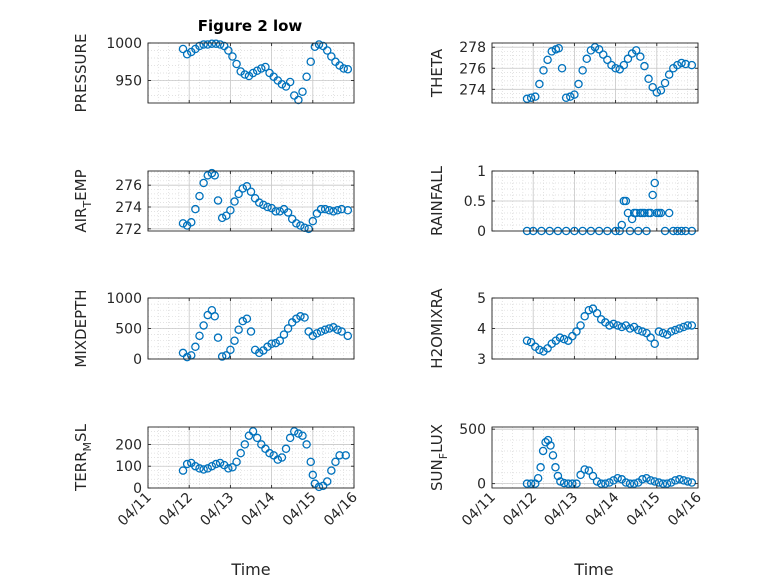  What do you see at coordinates (81, 328) in the screenshot?
I see `y-axis-label: MIXDEPTH` at bounding box center [81, 328].